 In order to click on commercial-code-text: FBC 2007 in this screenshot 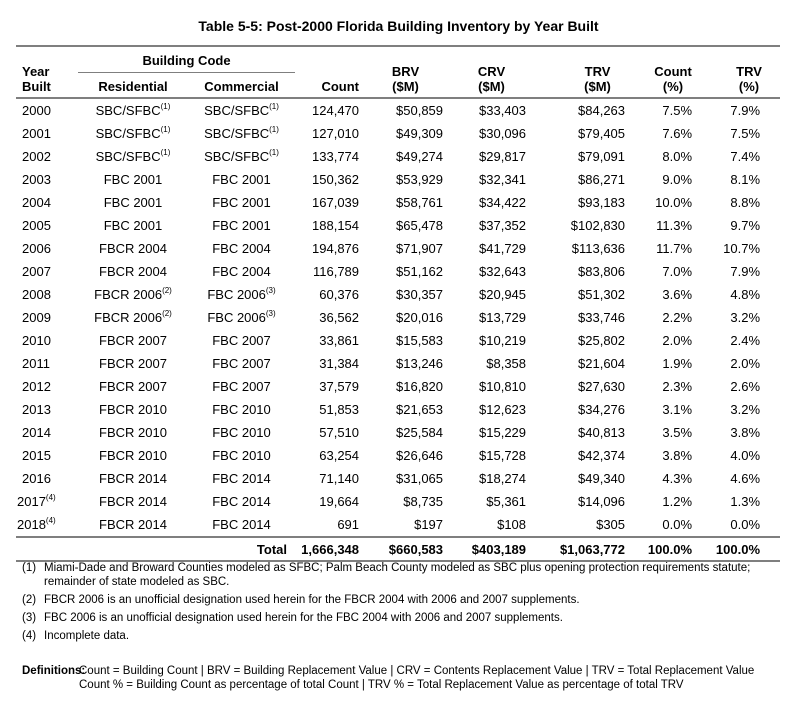, I will do `click(241, 363)`.